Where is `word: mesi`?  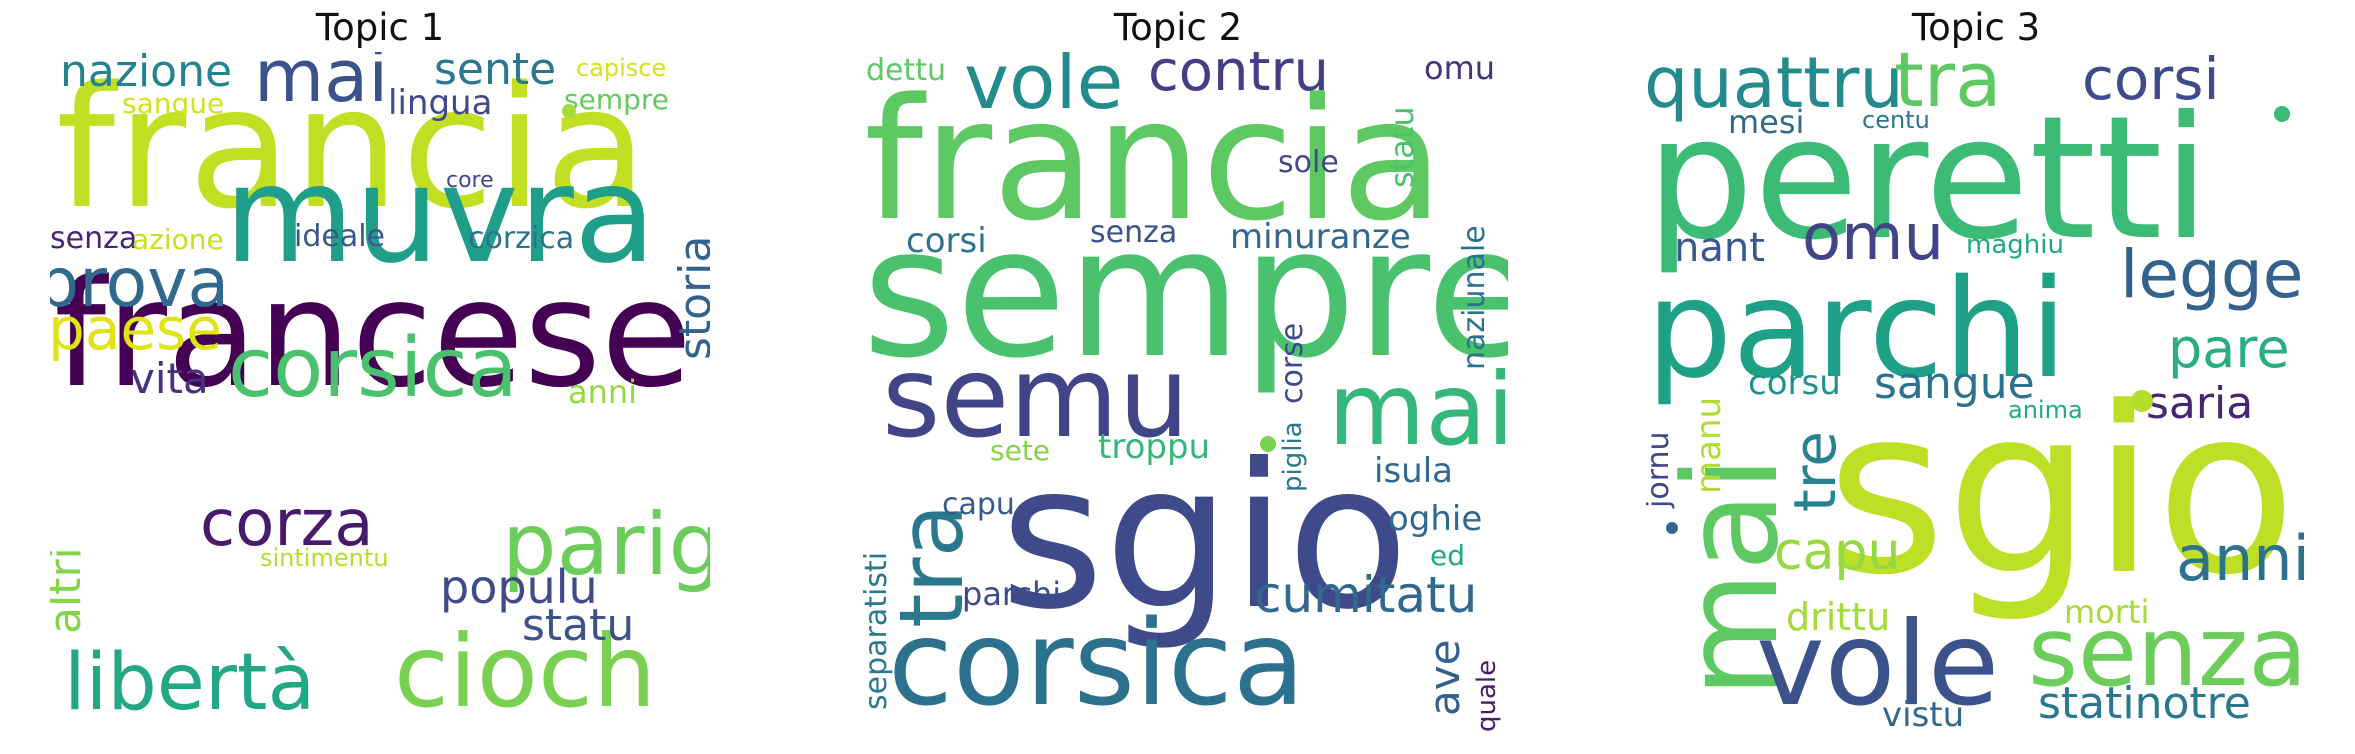 word: mesi is located at coordinates (1766, 122).